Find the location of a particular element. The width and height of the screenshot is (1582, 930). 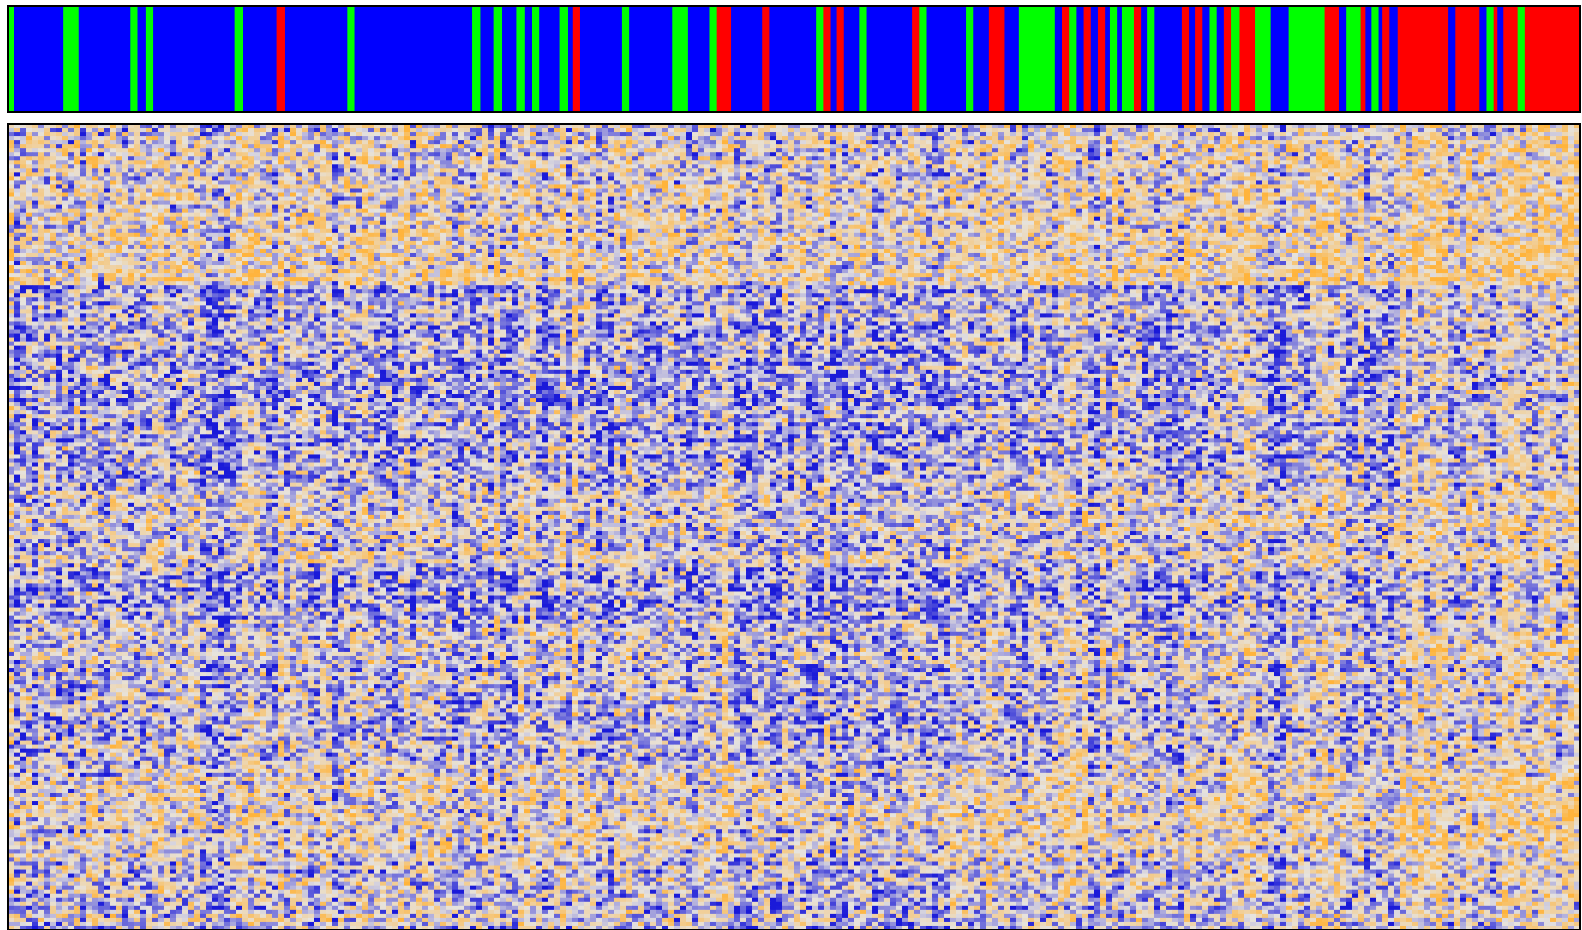

annotation-segment-A is located at coordinates (316, 59).